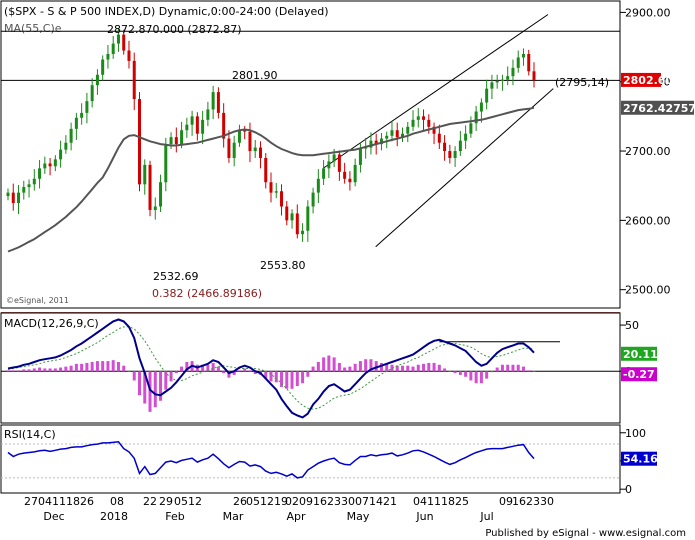 The height and width of the screenshot is (540, 695). Describe the element at coordinates (582, 82) in the screenshot. I see `price-annotation: (2795,14)` at that location.